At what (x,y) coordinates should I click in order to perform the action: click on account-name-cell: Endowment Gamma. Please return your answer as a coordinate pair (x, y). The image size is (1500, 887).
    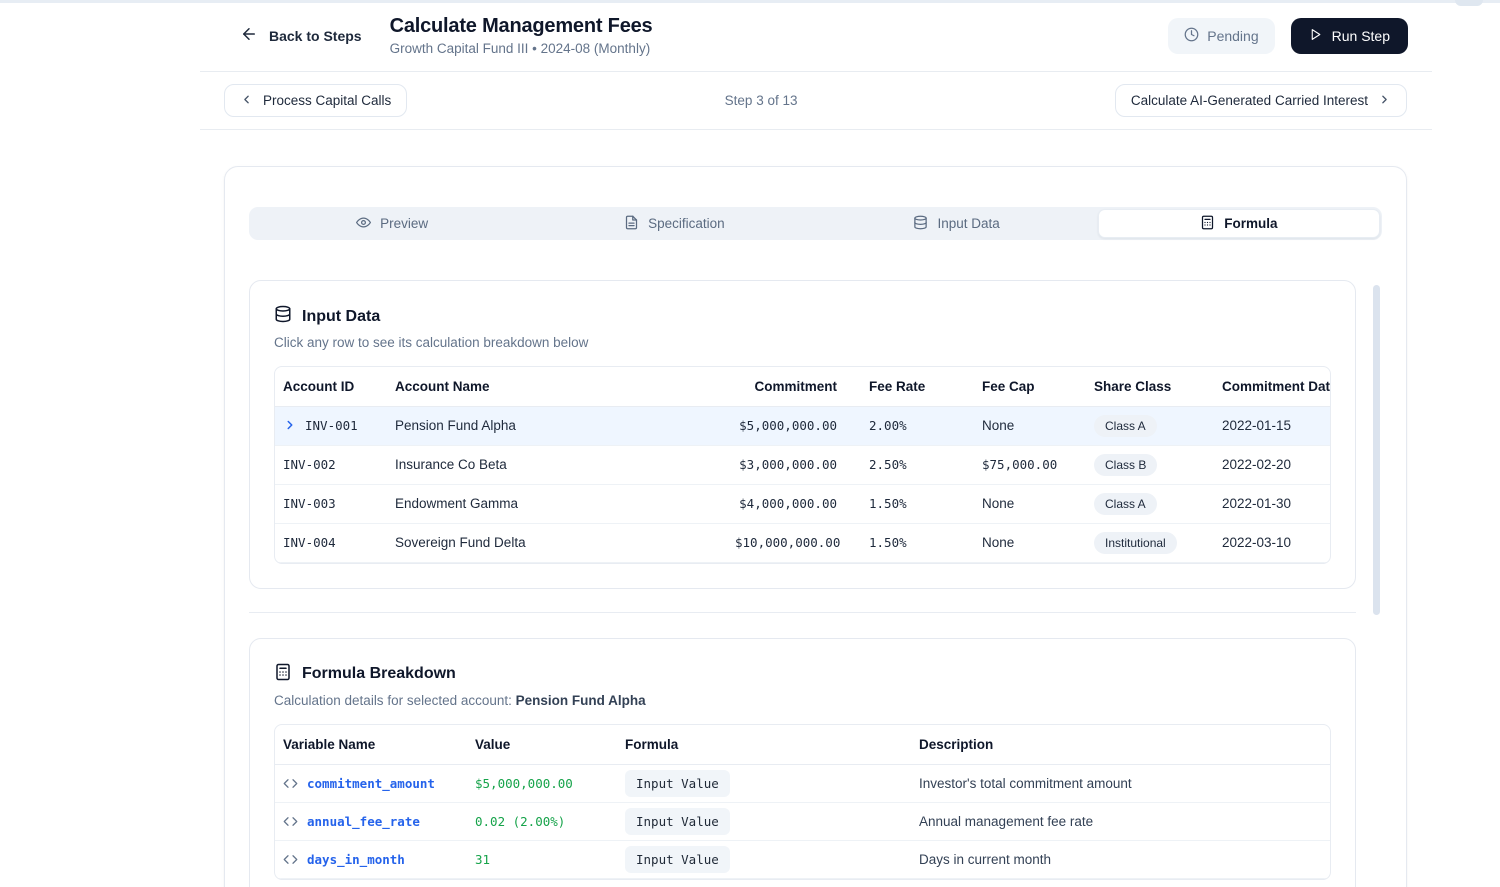
    Looking at the image, I should click on (557, 504).